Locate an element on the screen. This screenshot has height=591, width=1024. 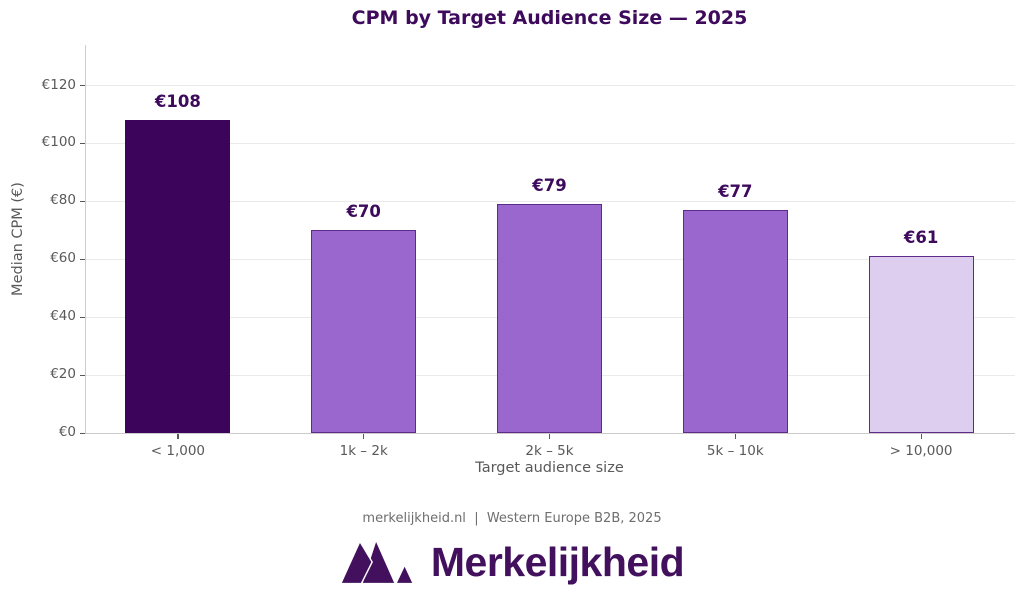
x-tick-label: 2k – 5k is located at coordinates (549, 451).